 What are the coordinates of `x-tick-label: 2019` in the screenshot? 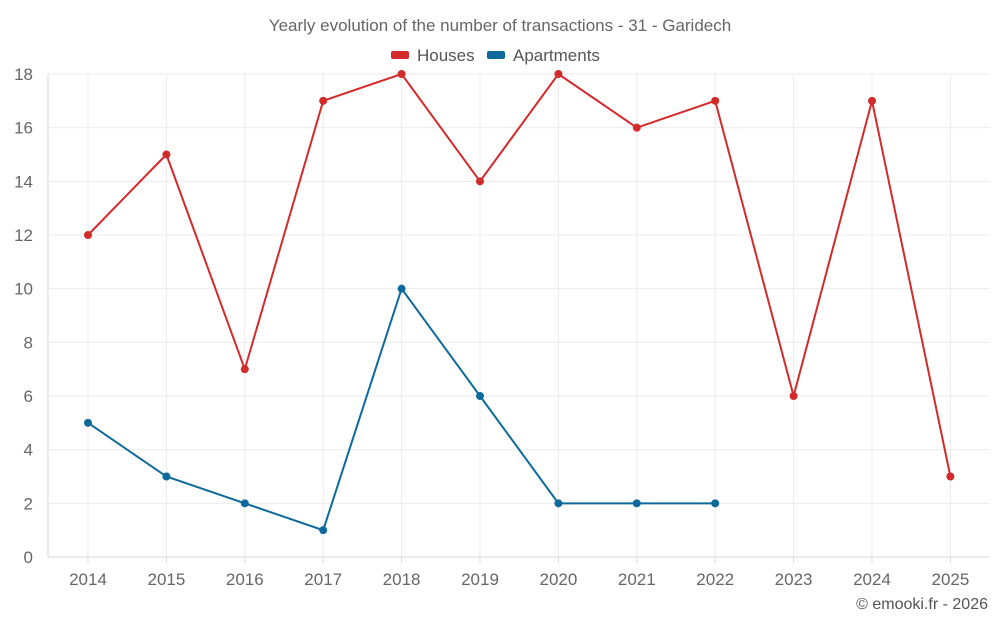 It's located at (480, 579).